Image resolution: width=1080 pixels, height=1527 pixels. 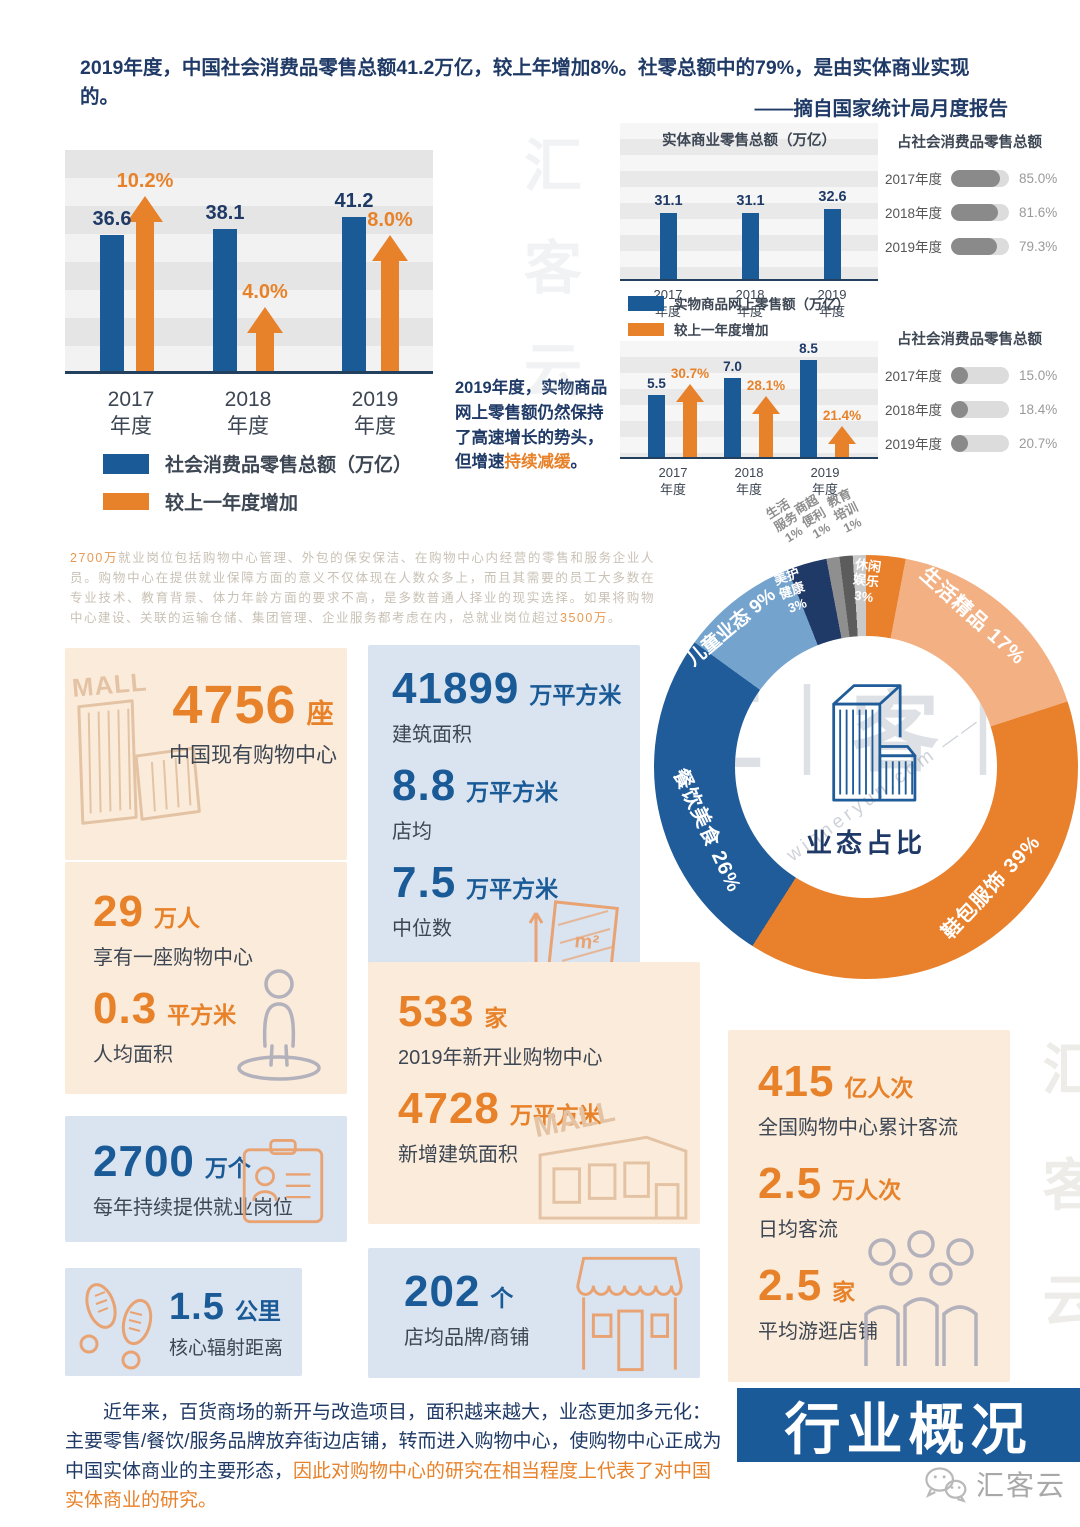 What do you see at coordinates (749, 202) in the screenshot?
I see `chart-plot-area: 实体商业零售总额（万亿） 31.1 31.1 32.6` at bounding box center [749, 202].